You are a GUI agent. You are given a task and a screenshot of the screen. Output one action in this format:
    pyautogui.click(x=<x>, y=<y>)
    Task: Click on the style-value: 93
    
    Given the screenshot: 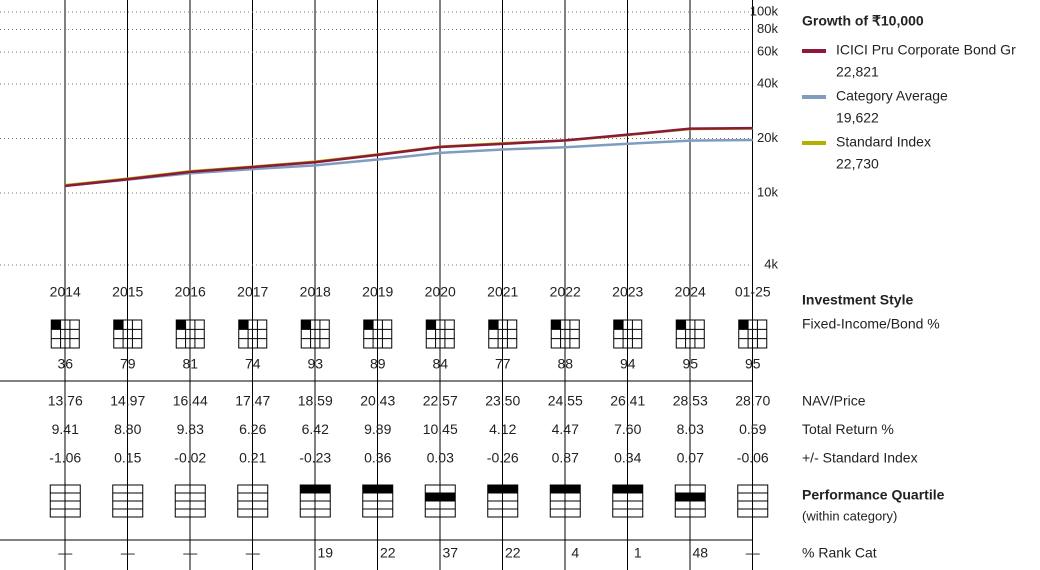 What is the action you would take?
    pyautogui.click(x=315, y=364)
    